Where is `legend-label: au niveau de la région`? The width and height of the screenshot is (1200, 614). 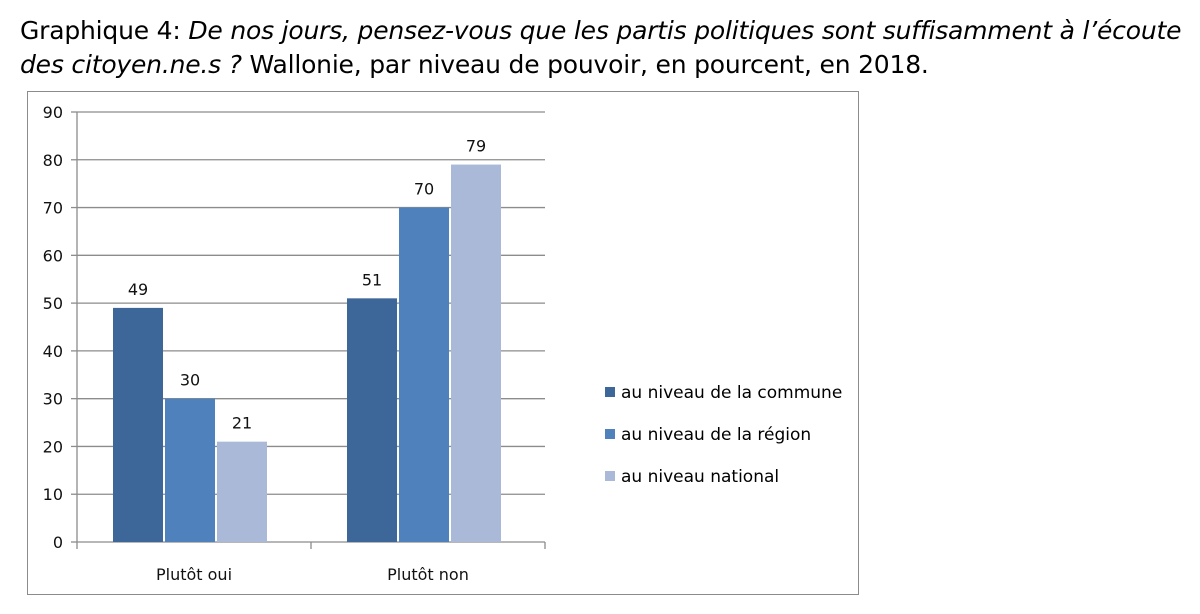
legend-label: au niveau de la région is located at coordinates (716, 435).